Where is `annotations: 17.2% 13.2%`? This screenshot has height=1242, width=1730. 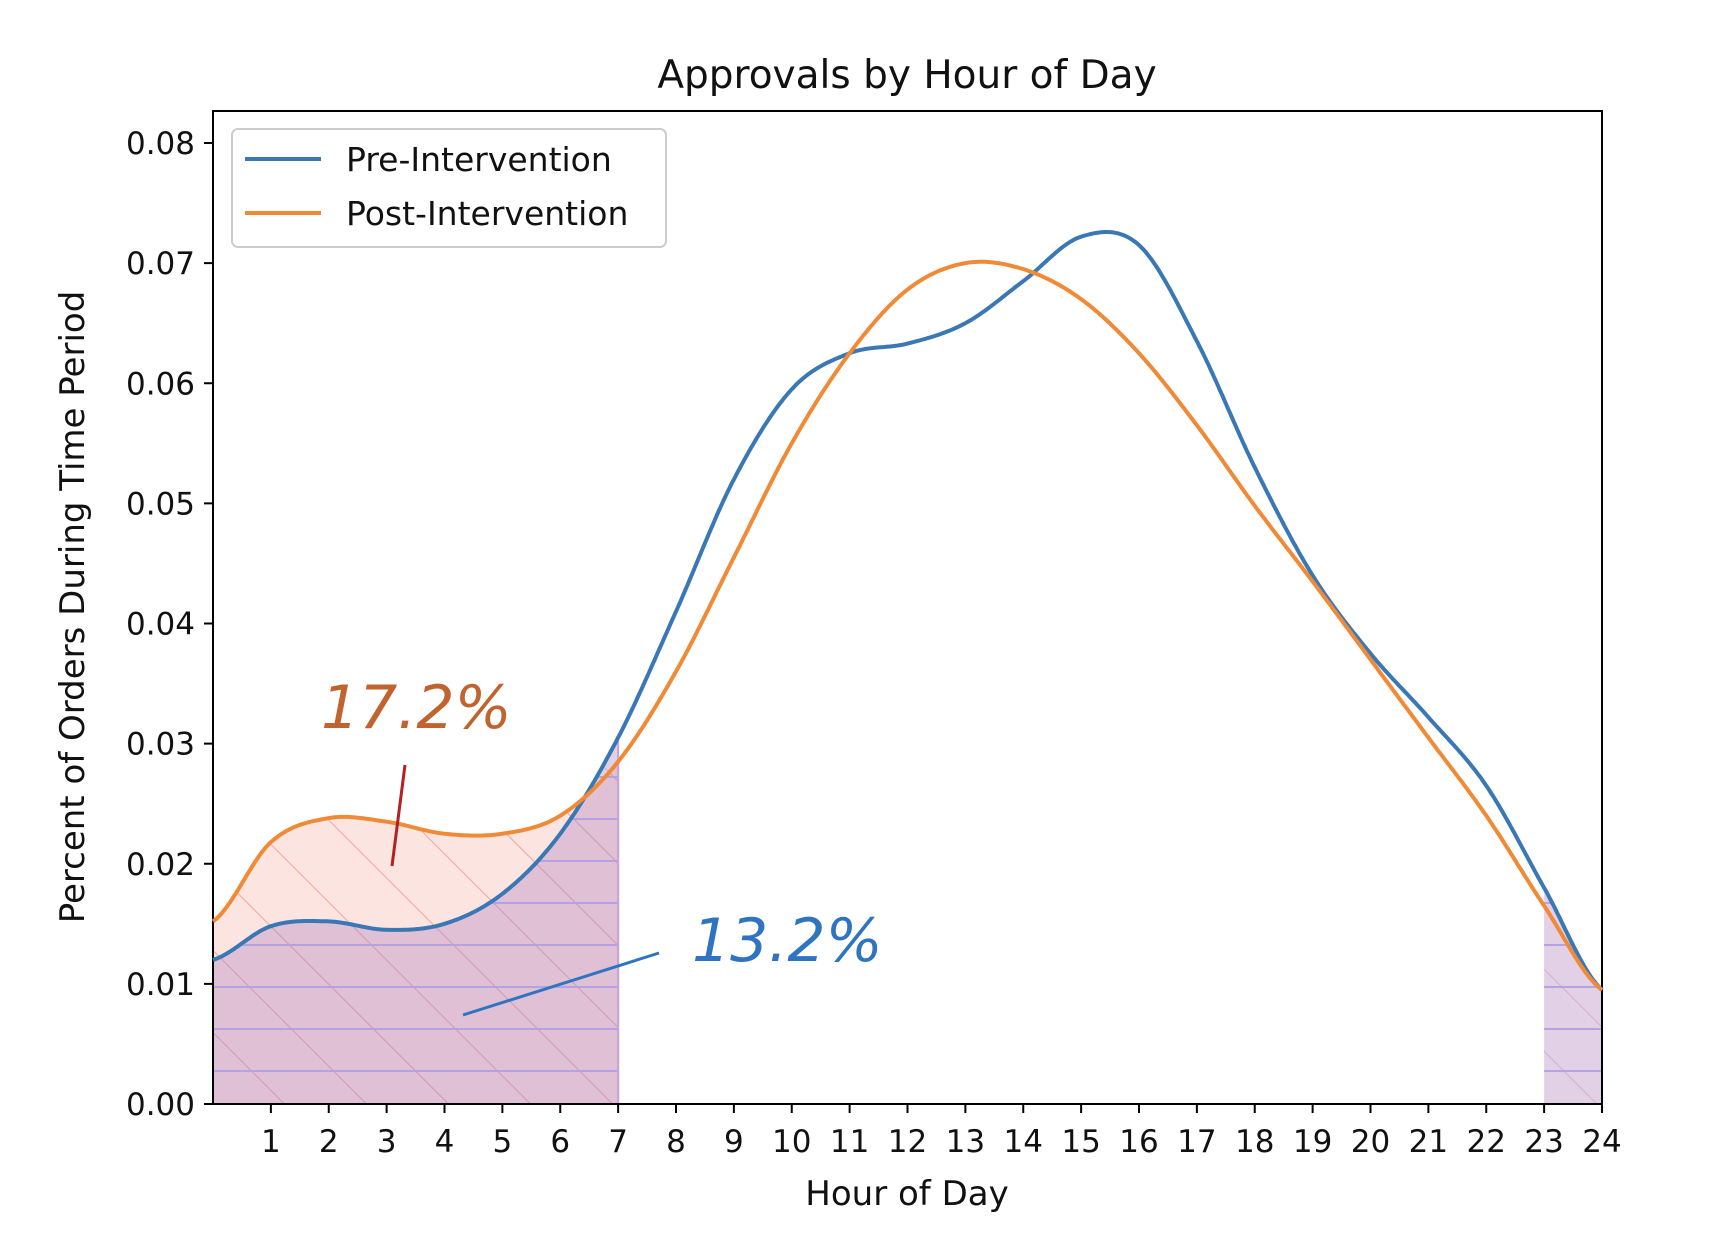
annotations: 17.2% 13.2% is located at coordinates (602, 845).